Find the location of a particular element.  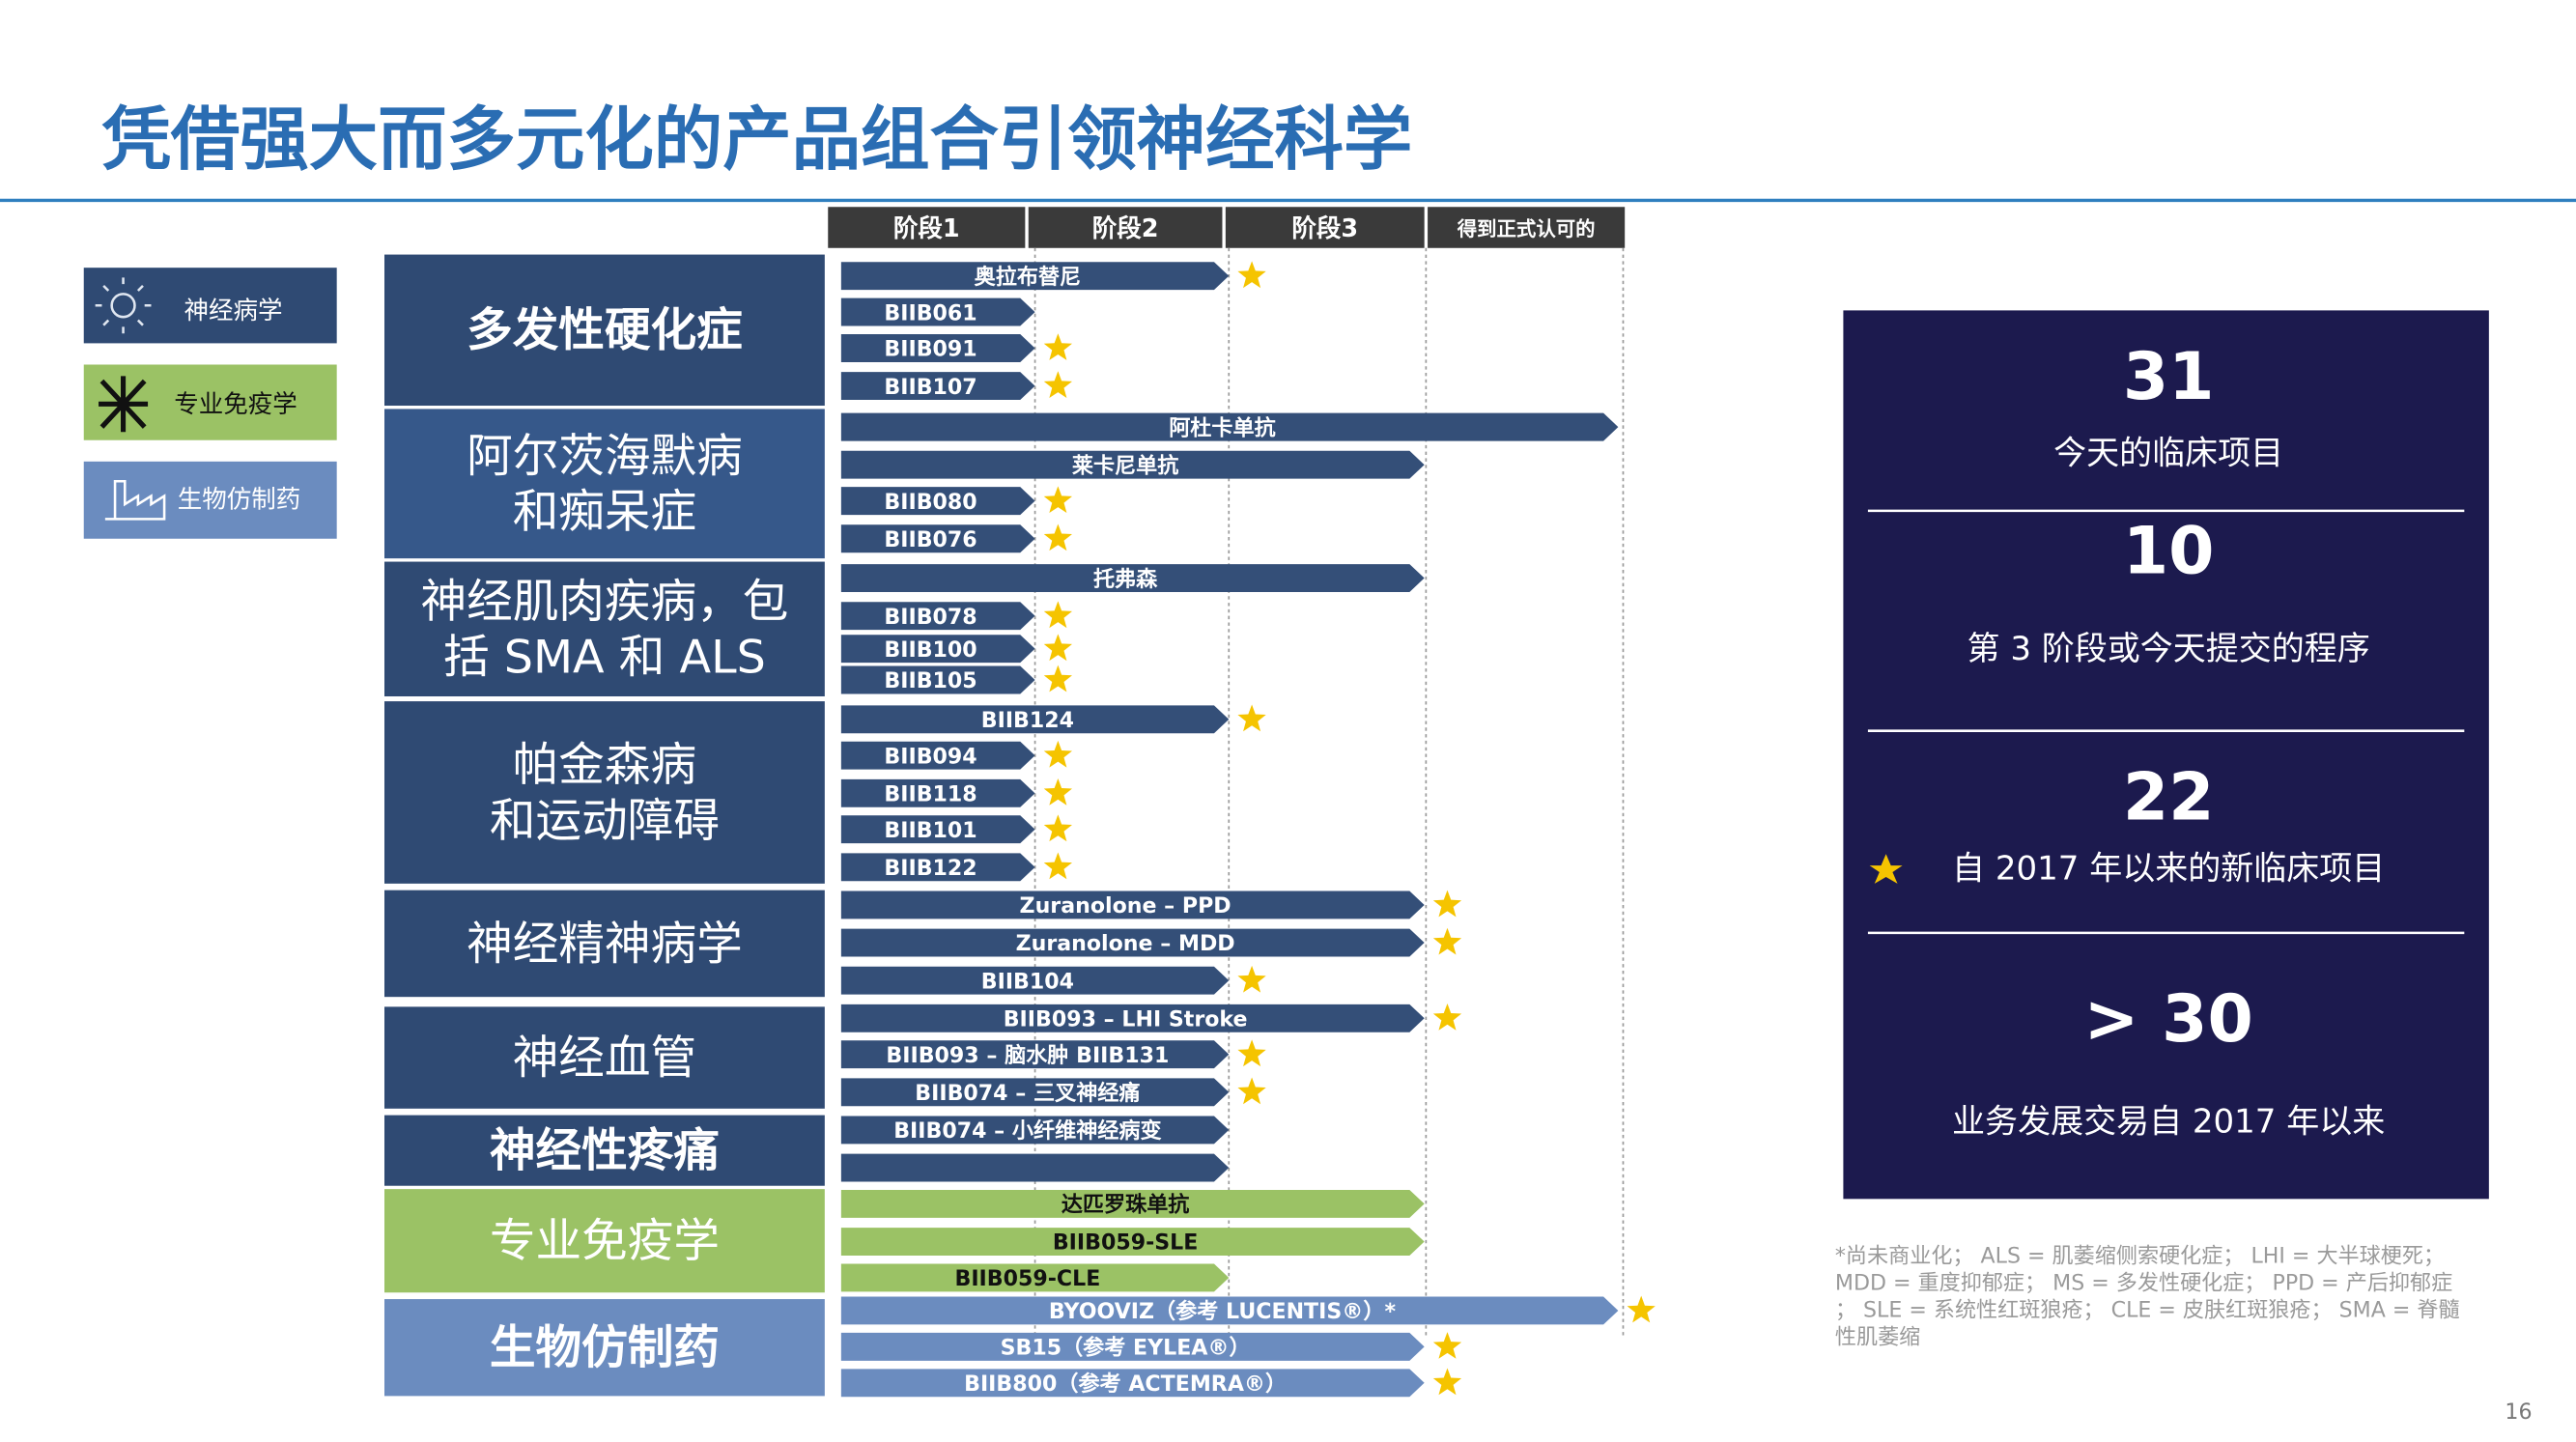

stat-value: 31 is located at coordinates (2169, 377).